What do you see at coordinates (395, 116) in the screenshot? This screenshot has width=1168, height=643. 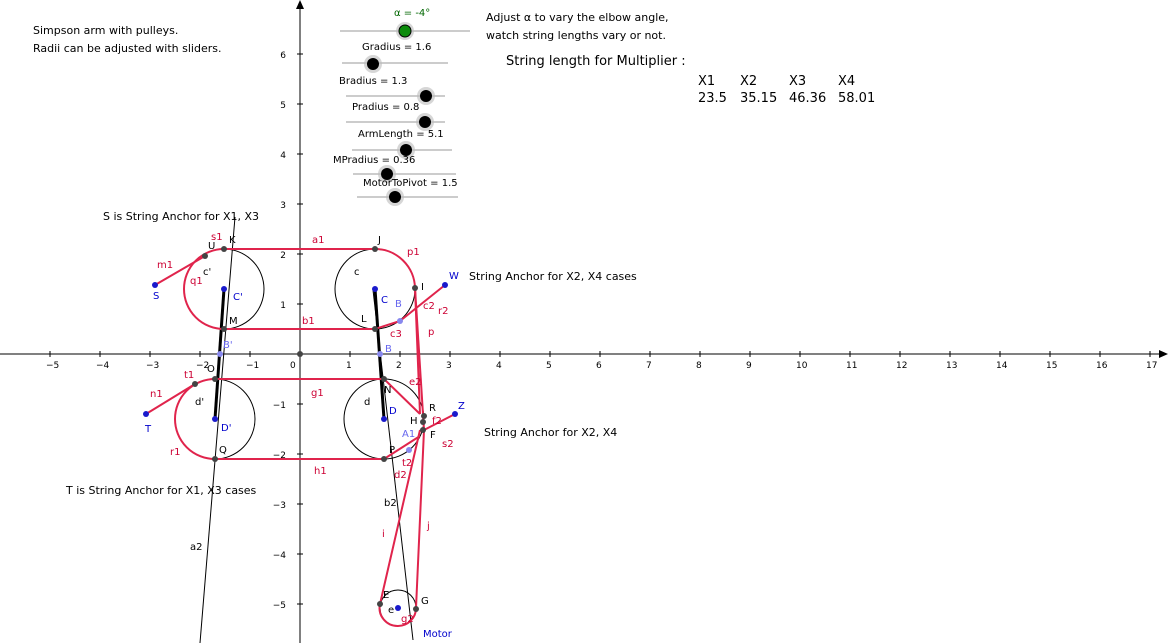 I see `pradius-slider: Pradius = 0.8` at bounding box center [395, 116].